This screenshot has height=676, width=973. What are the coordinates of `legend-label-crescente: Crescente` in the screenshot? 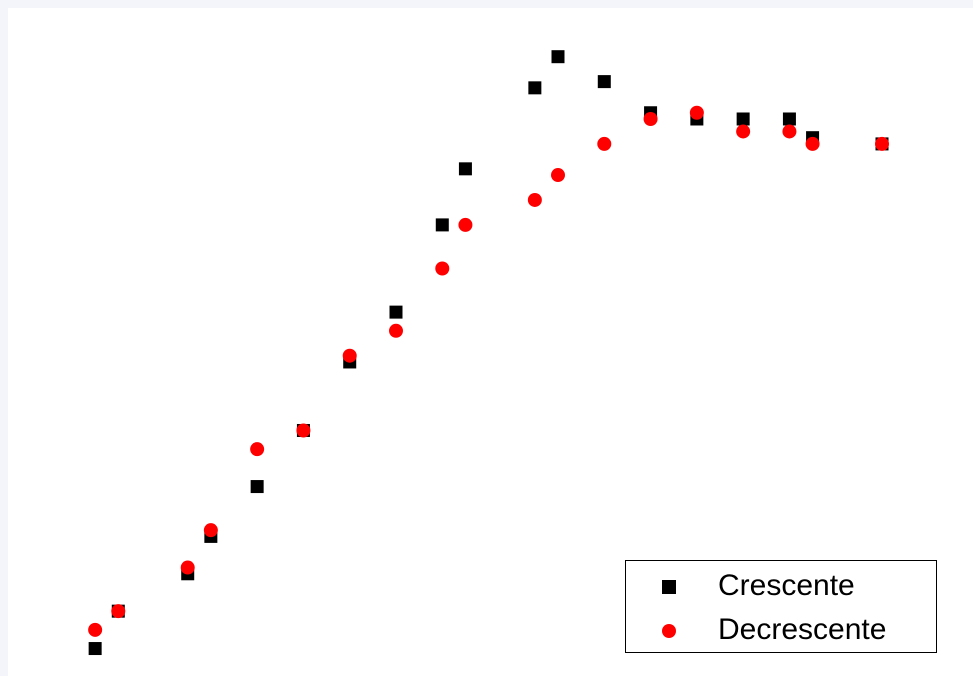 It's located at (786, 585).